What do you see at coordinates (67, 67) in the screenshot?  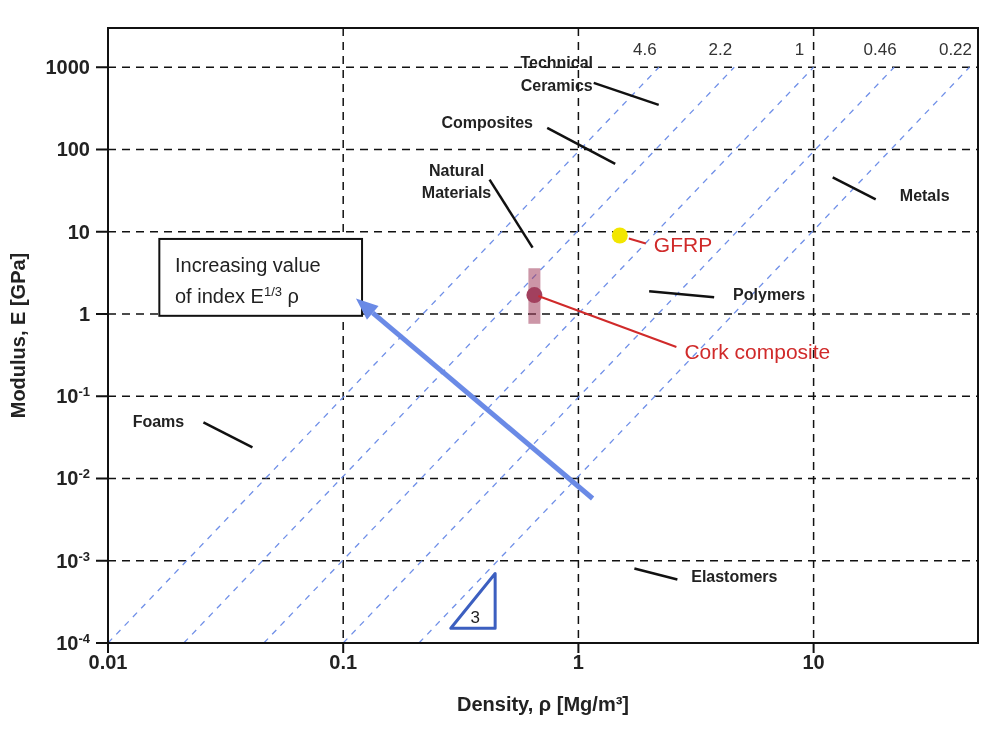 I see `y-tick-label: 1000` at bounding box center [67, 67].